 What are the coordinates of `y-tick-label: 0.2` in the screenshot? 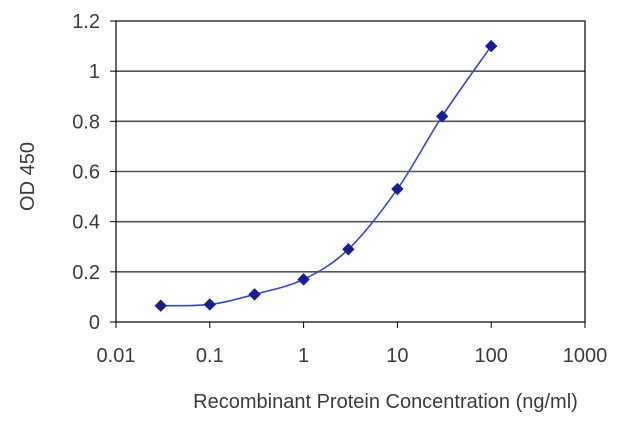 It's located at (86, 273).